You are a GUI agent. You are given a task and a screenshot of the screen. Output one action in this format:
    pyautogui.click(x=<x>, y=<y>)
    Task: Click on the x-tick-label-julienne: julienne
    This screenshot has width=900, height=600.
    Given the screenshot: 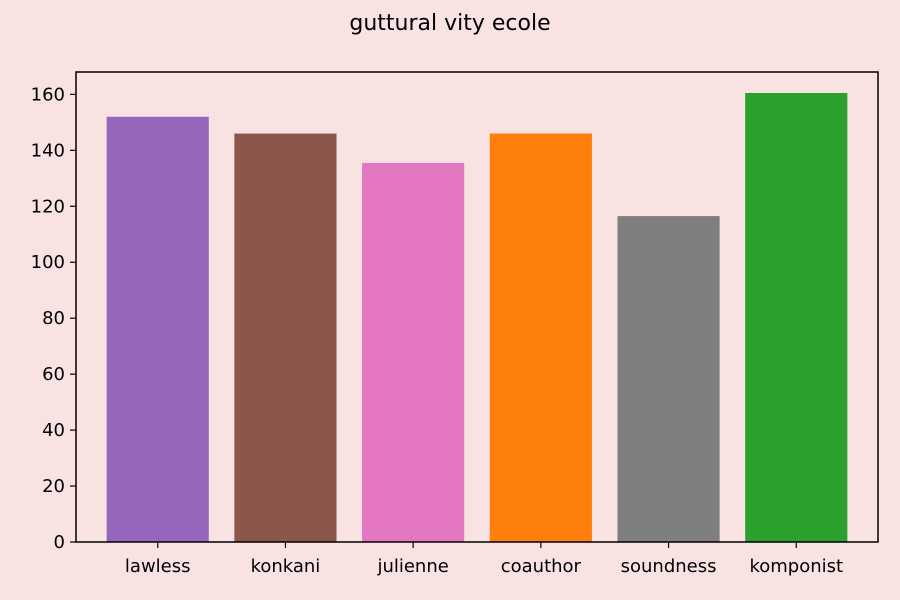 What is the action you would take?
    pyautogui.click(x=412, y=566)
    